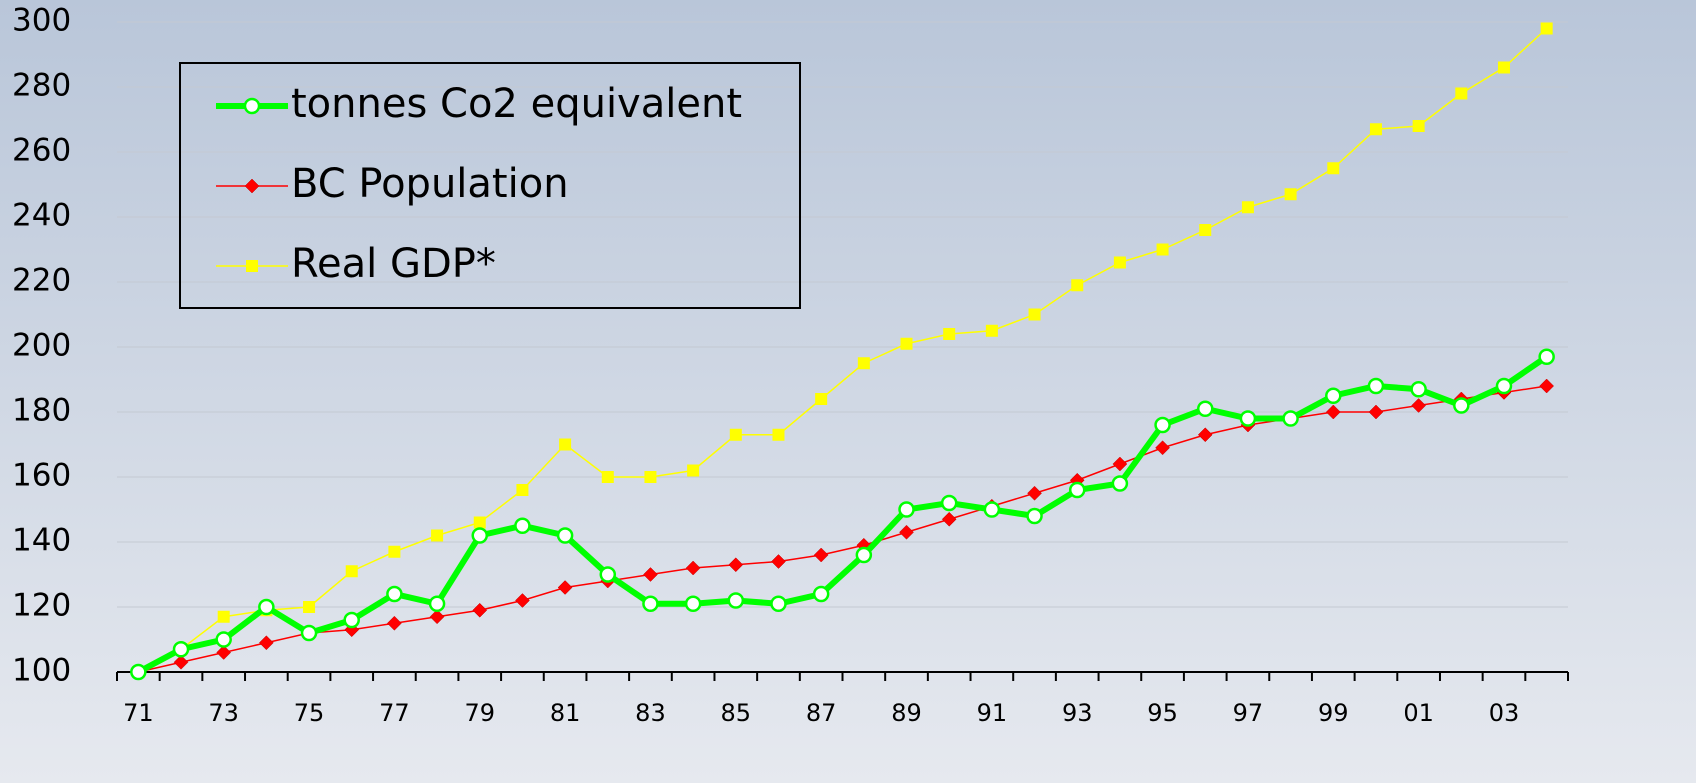 The height and width of the screenshot is (783, 1696). I want to click on y-tick-label: 260, so click(41, 151).